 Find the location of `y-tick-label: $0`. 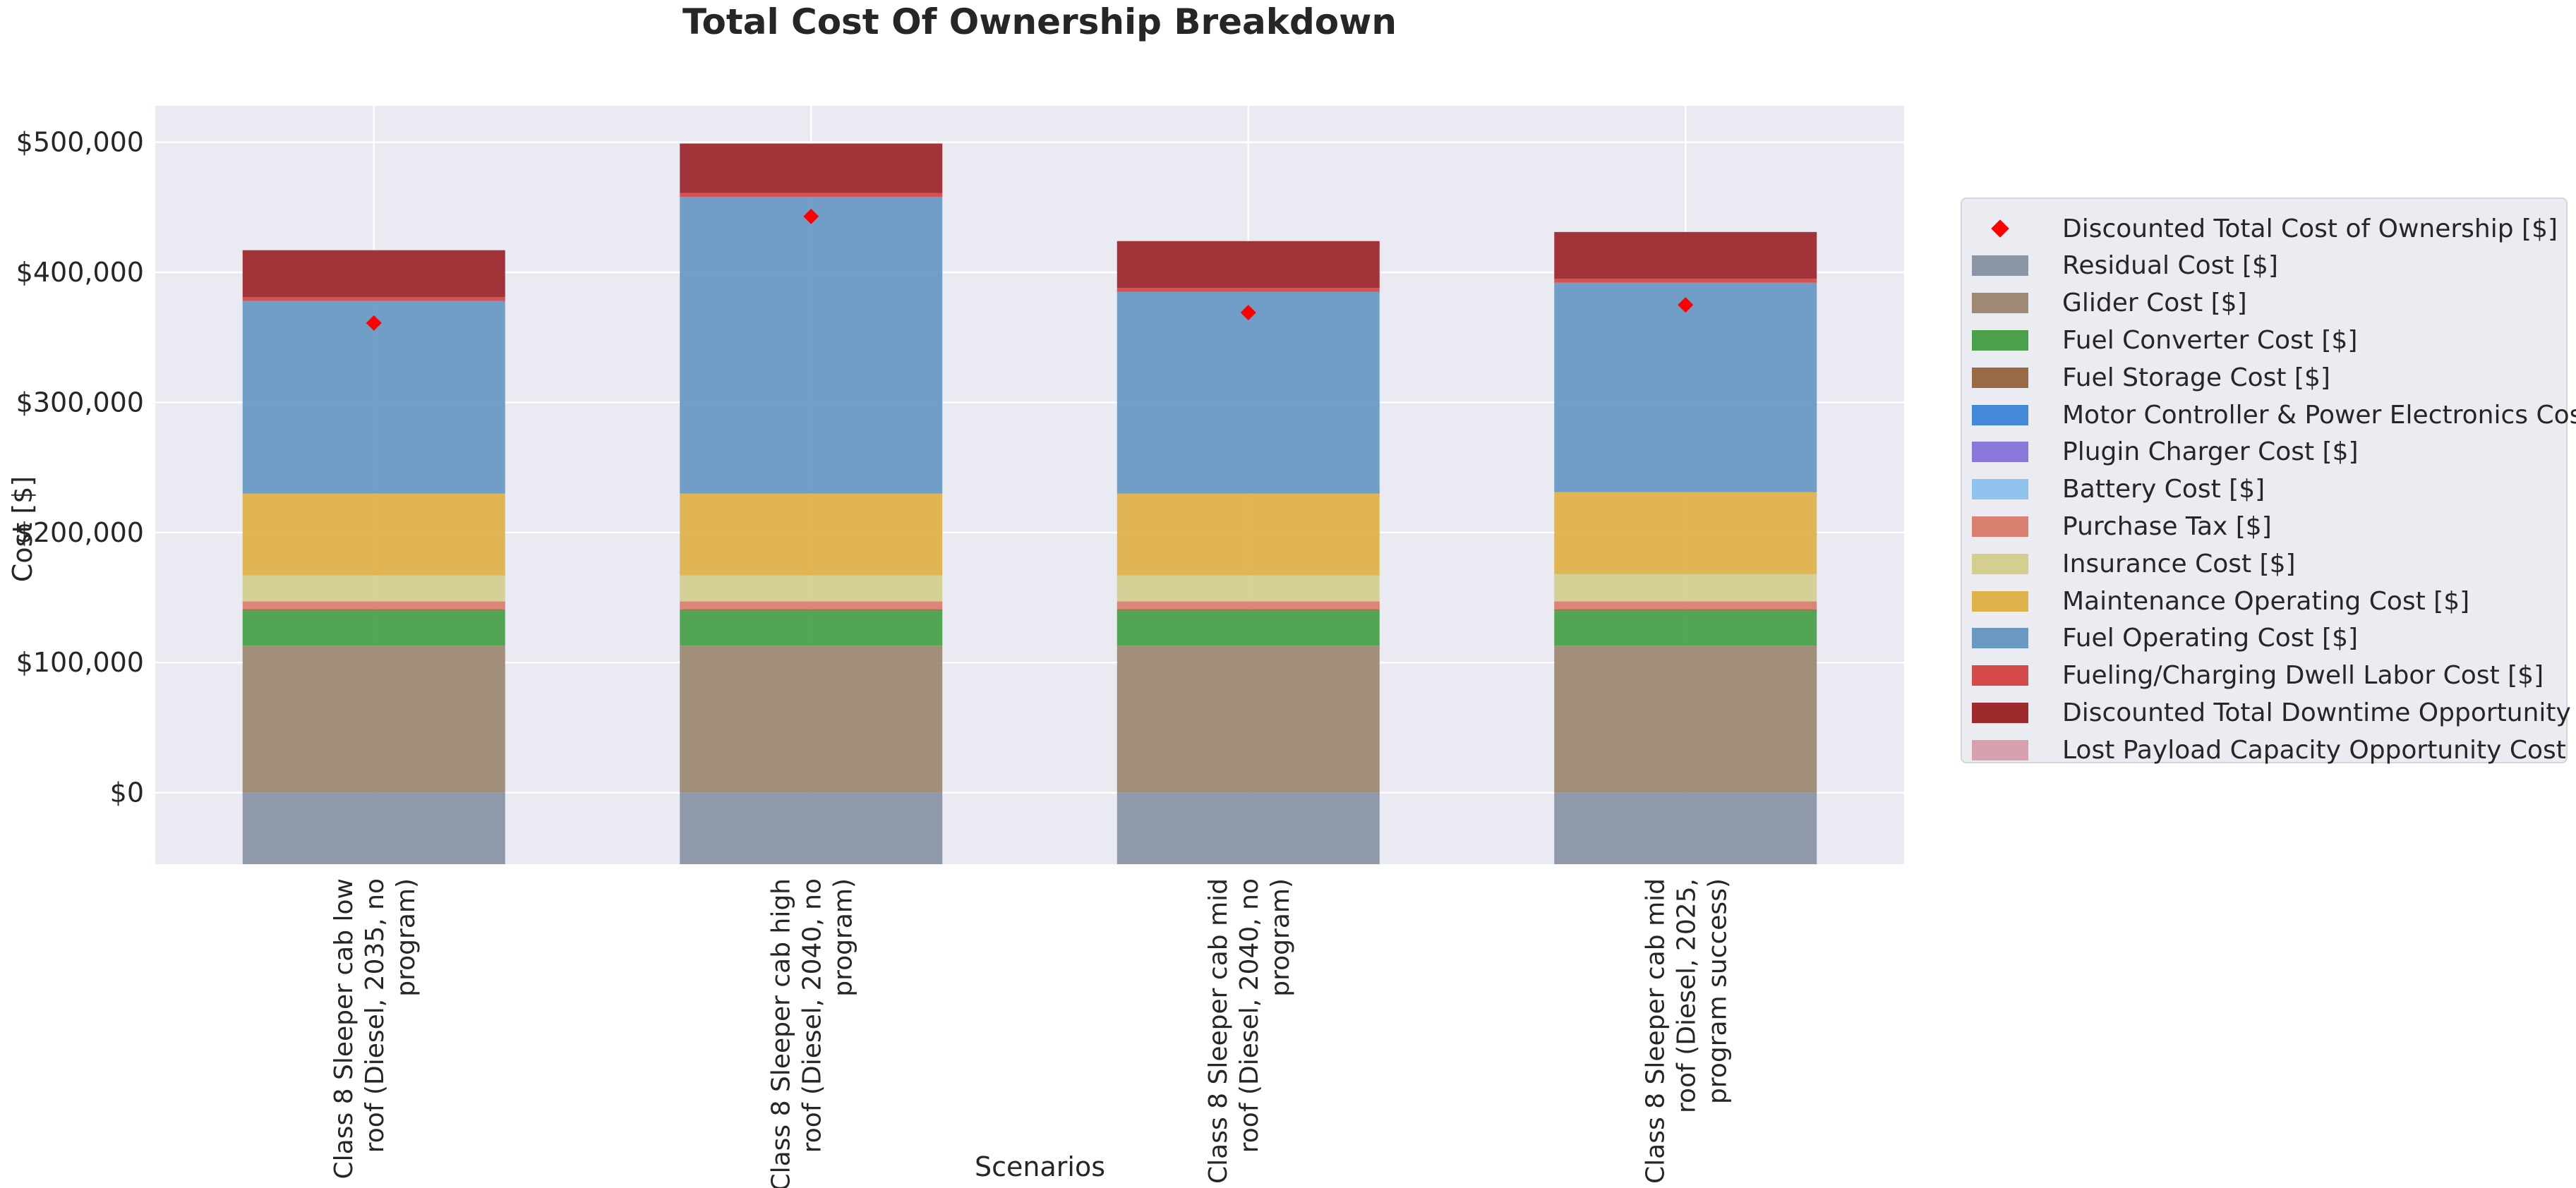

y-tick-label: $0 is located at coordinates (127, 793).